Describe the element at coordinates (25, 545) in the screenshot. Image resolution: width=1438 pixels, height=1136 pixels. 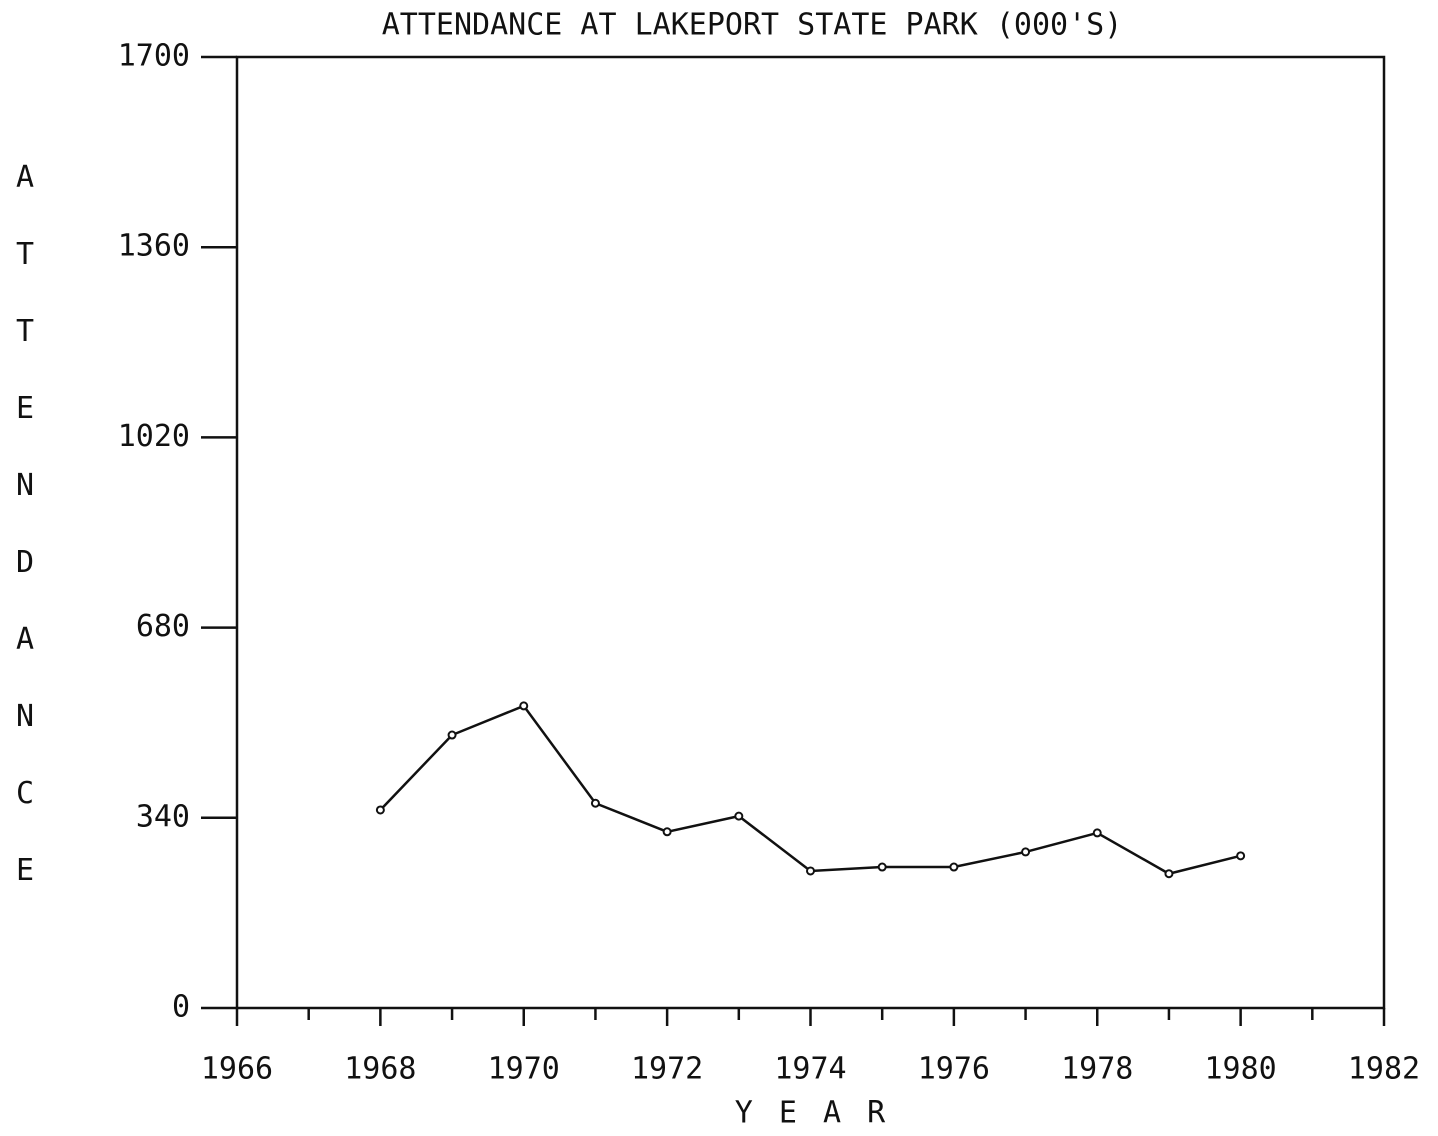
I see `y-axis-label: ATTENDANCE` at that location.